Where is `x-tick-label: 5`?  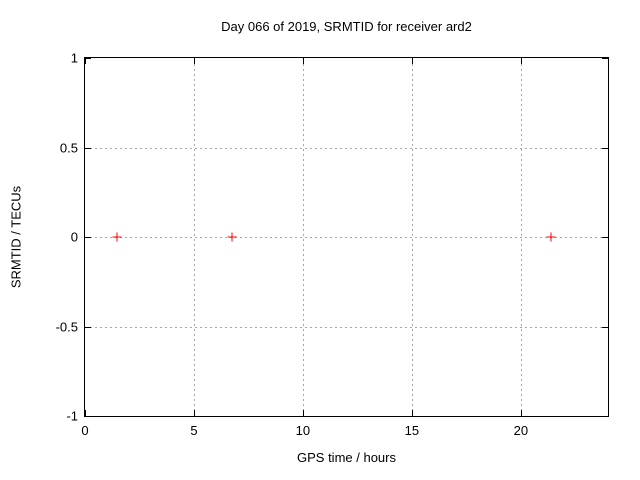
x-tick-label: 5 is located at coordinates (194, 430).